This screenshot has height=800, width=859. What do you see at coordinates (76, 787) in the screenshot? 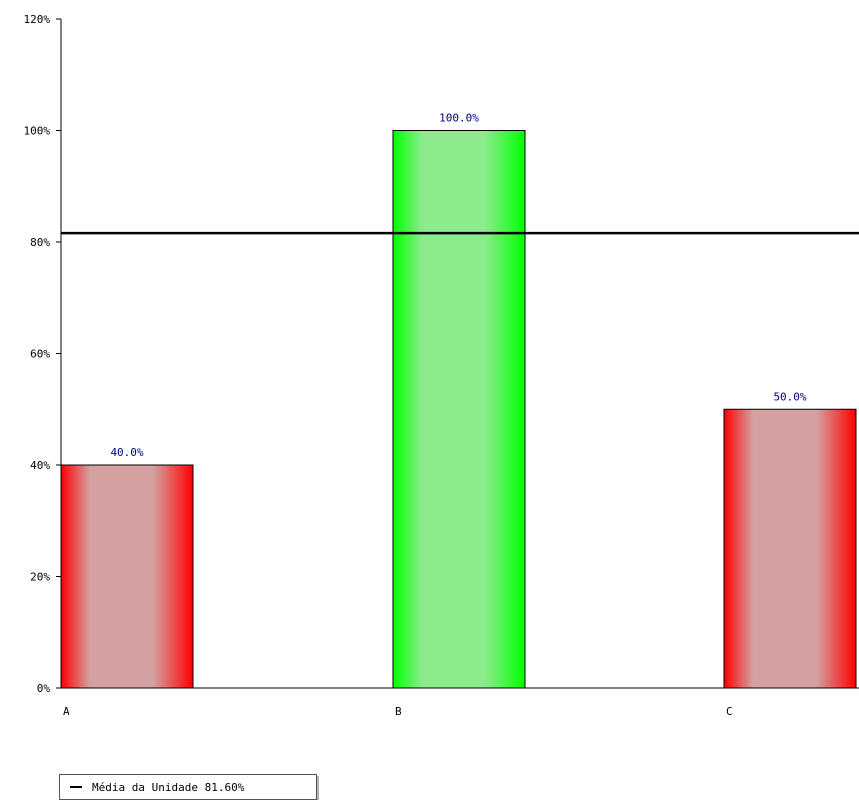
I see `legend-line-swatch` at bounding box center [76, 787].